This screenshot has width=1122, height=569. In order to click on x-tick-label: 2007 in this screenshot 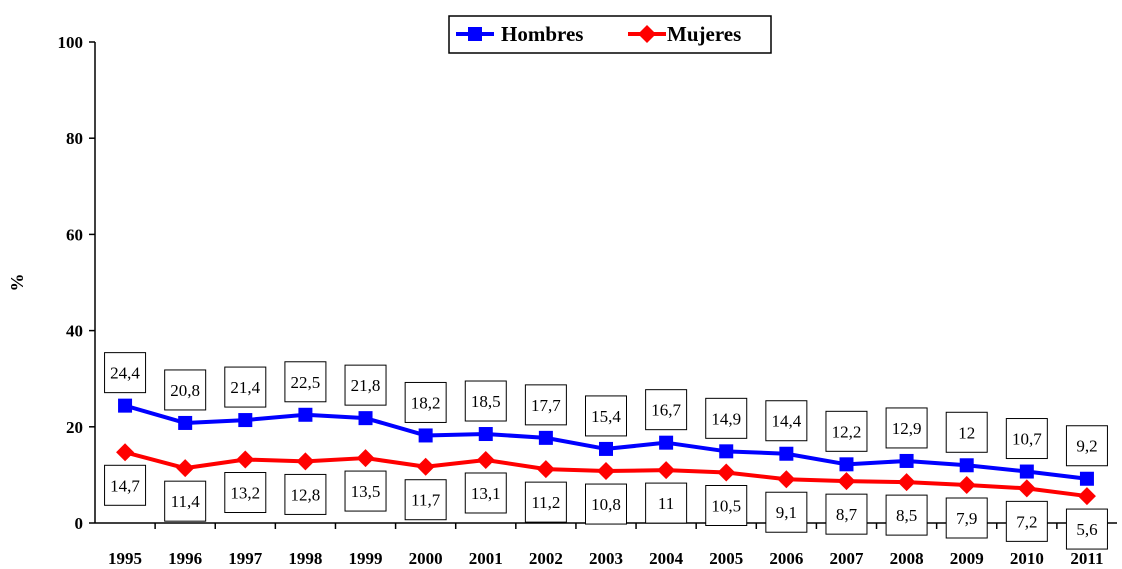, I will do `click(846, 558)`.